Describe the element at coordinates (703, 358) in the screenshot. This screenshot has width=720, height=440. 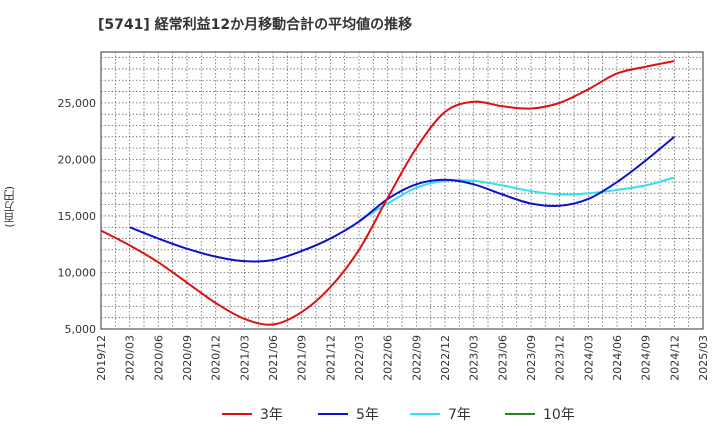
I see `x-tick-label: 2025/03` at that location.